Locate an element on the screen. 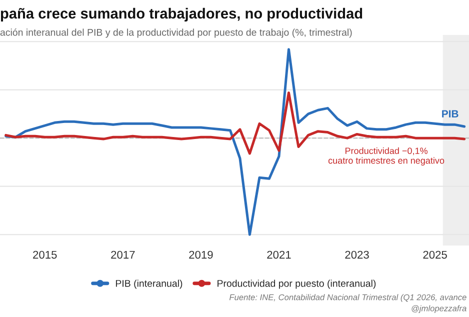 The height and width of the screenshot is (317, 469). chart-subtitle: ación interanual del PIB y de la productividad por puesto de trabajo (%, trimestral) is located at coordinates (176, 33).